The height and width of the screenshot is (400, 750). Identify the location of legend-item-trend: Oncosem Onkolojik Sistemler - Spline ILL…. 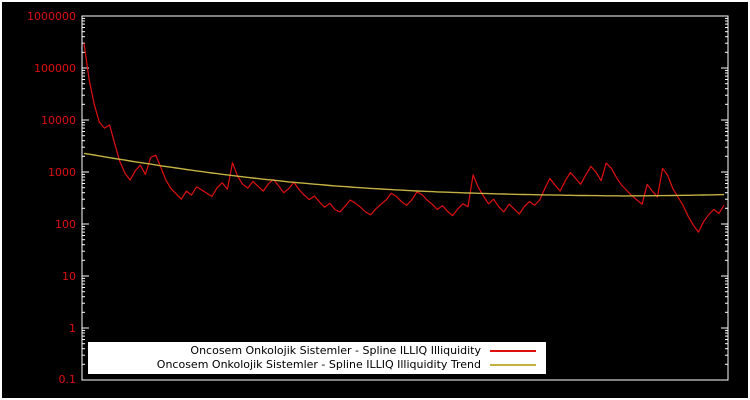
(317, 365).